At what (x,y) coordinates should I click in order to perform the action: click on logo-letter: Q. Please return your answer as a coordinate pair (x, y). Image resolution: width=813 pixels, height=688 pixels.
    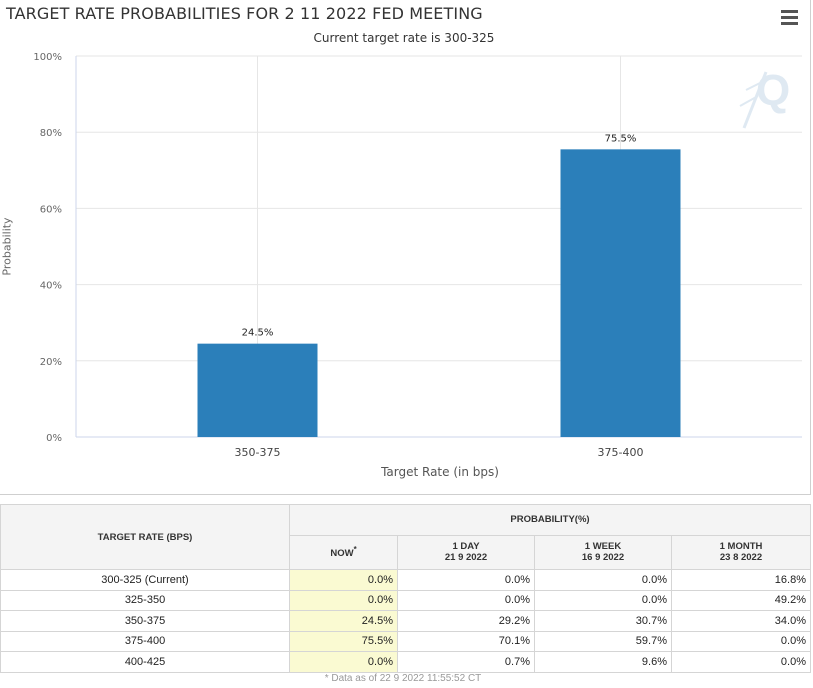
    Looking at the image, I should click on (773, 90).